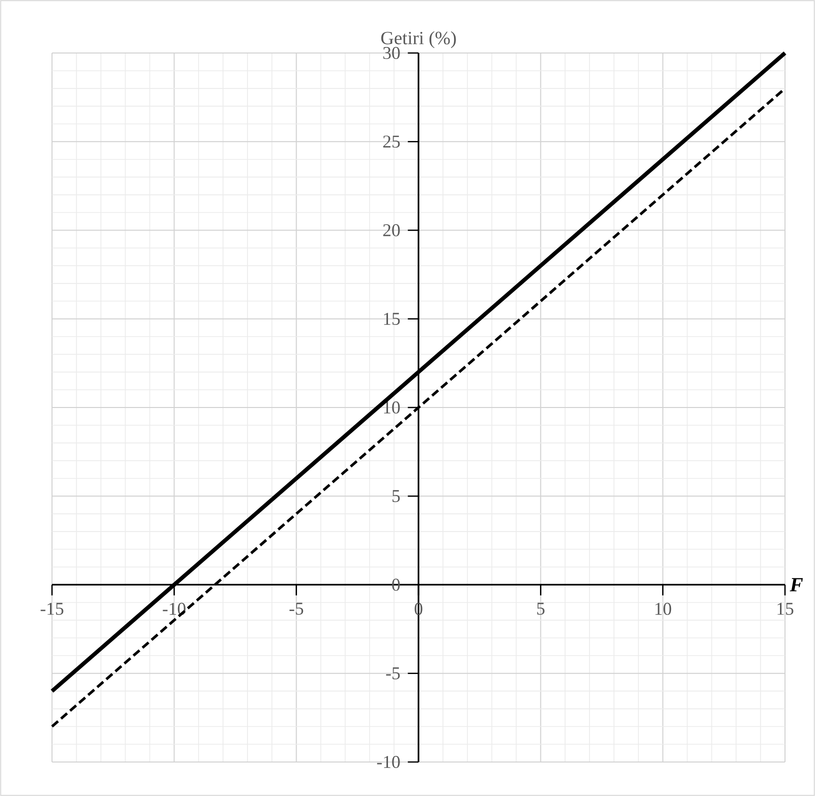 The height and width of the screenshot is (796, 815). What do you see at coordinates (391, 230) in the screenshot?
I see `y-tick-label: 20` at bounding box center [391, 230].